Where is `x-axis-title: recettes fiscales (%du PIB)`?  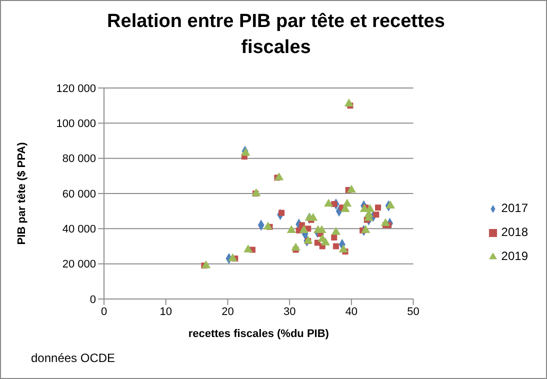
x-axis-title: recettes fiscales (%du PIB) is located at coordinates (259, 334).